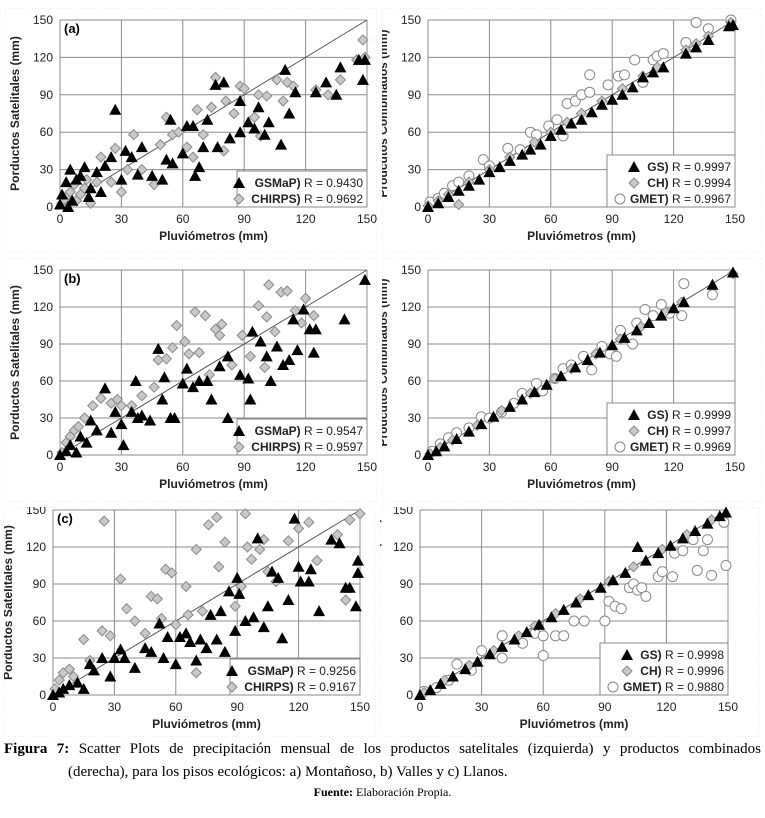  Describe the element at coordinates (634, 166) in the screenshot. I see `legend-marker-triangle` at that location.